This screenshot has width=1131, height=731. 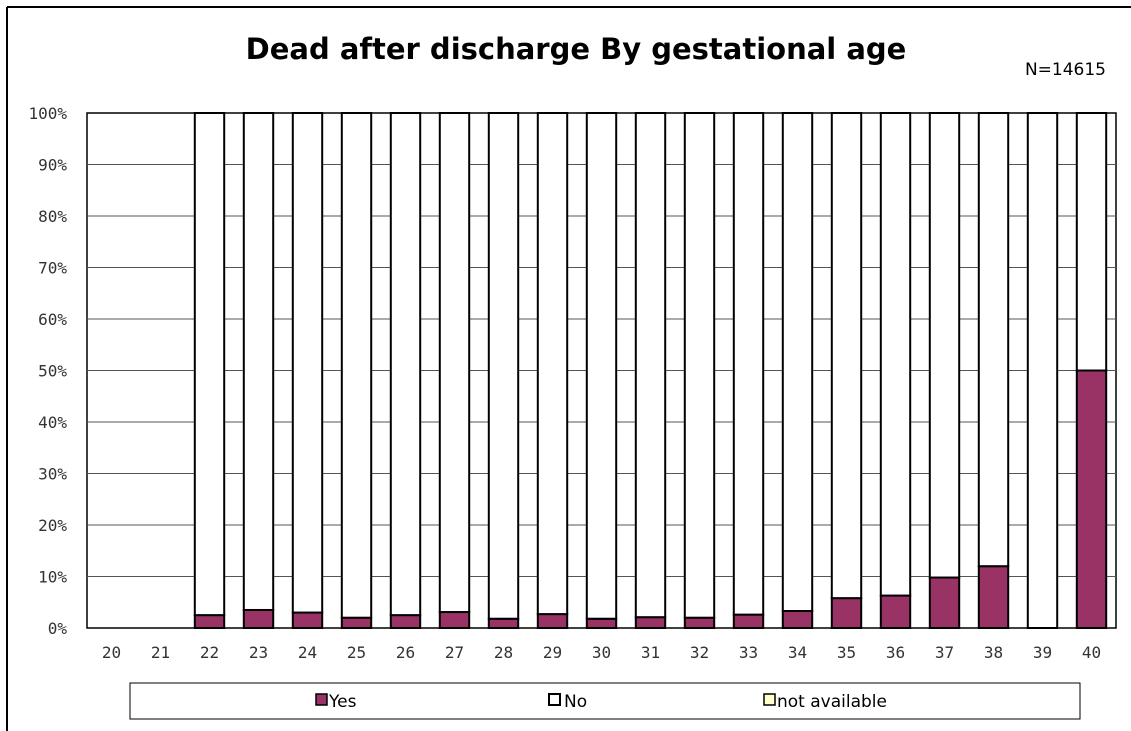 What do you see at coordinates (52, 319) in the screenshot?
I see `y-tick-label: 60%` at bounding box center [52, 319].